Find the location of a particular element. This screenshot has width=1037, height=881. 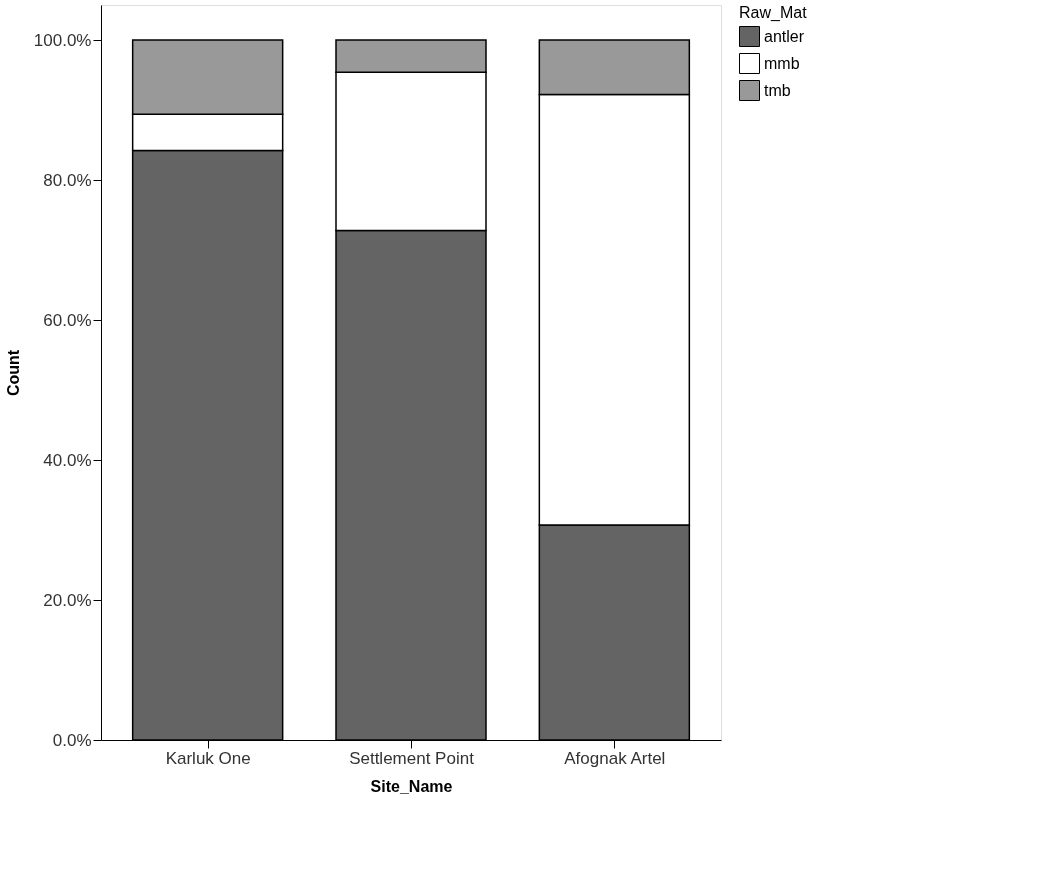

legend-title: Raw_Mat is located at coordinates (773, 13).